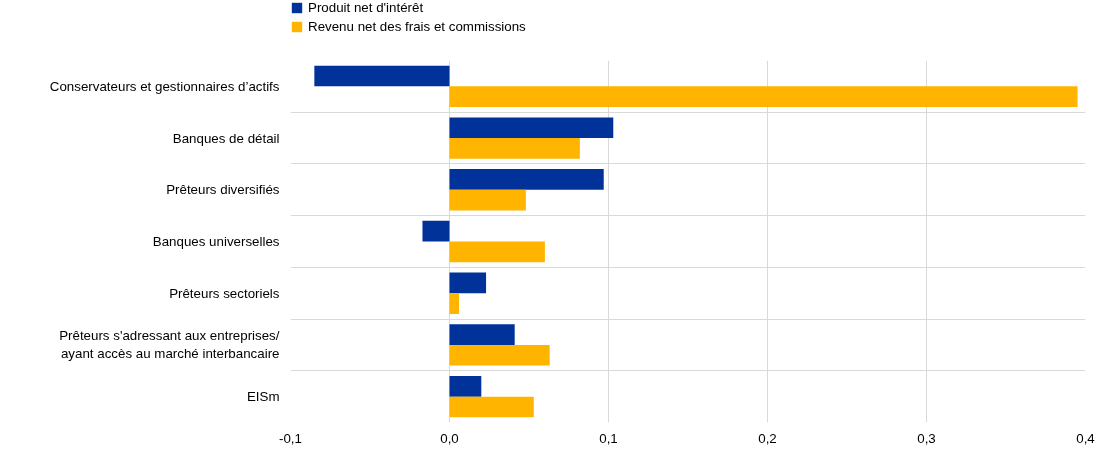 The height and width of the screenshot is (457, 1109). What do you see at coordinates (226, 138) in the screenshot?
I see `y-tick-label: Banques de détail` at bounding box center [226, 138].